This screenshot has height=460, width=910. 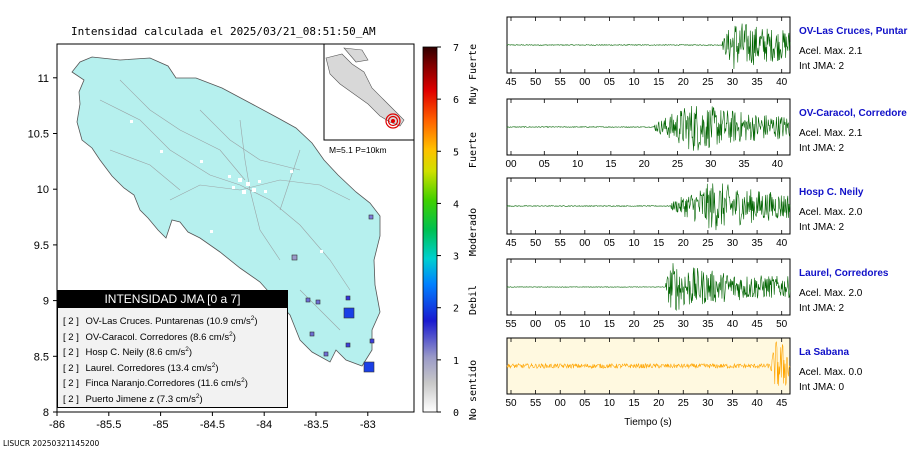 What do you see at coordinates (212, 421) in the screenshot?
I see `longitude-axis: -86 -85.5 -85 -84.5 -84 -83.5 -83` at bounding box center [212, 421].